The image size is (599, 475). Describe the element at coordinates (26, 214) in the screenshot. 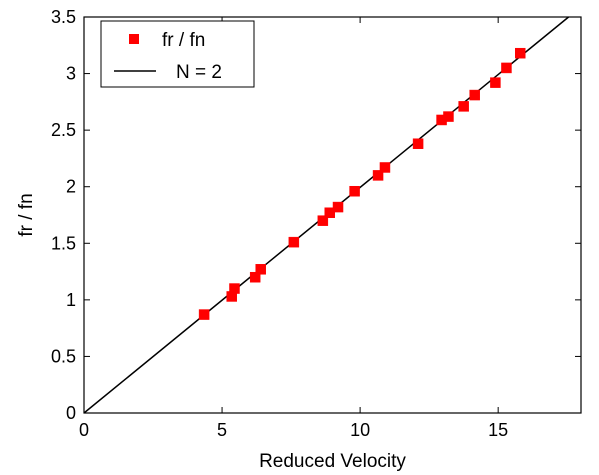

I see `y-axis-title: fr / fn` at that location.